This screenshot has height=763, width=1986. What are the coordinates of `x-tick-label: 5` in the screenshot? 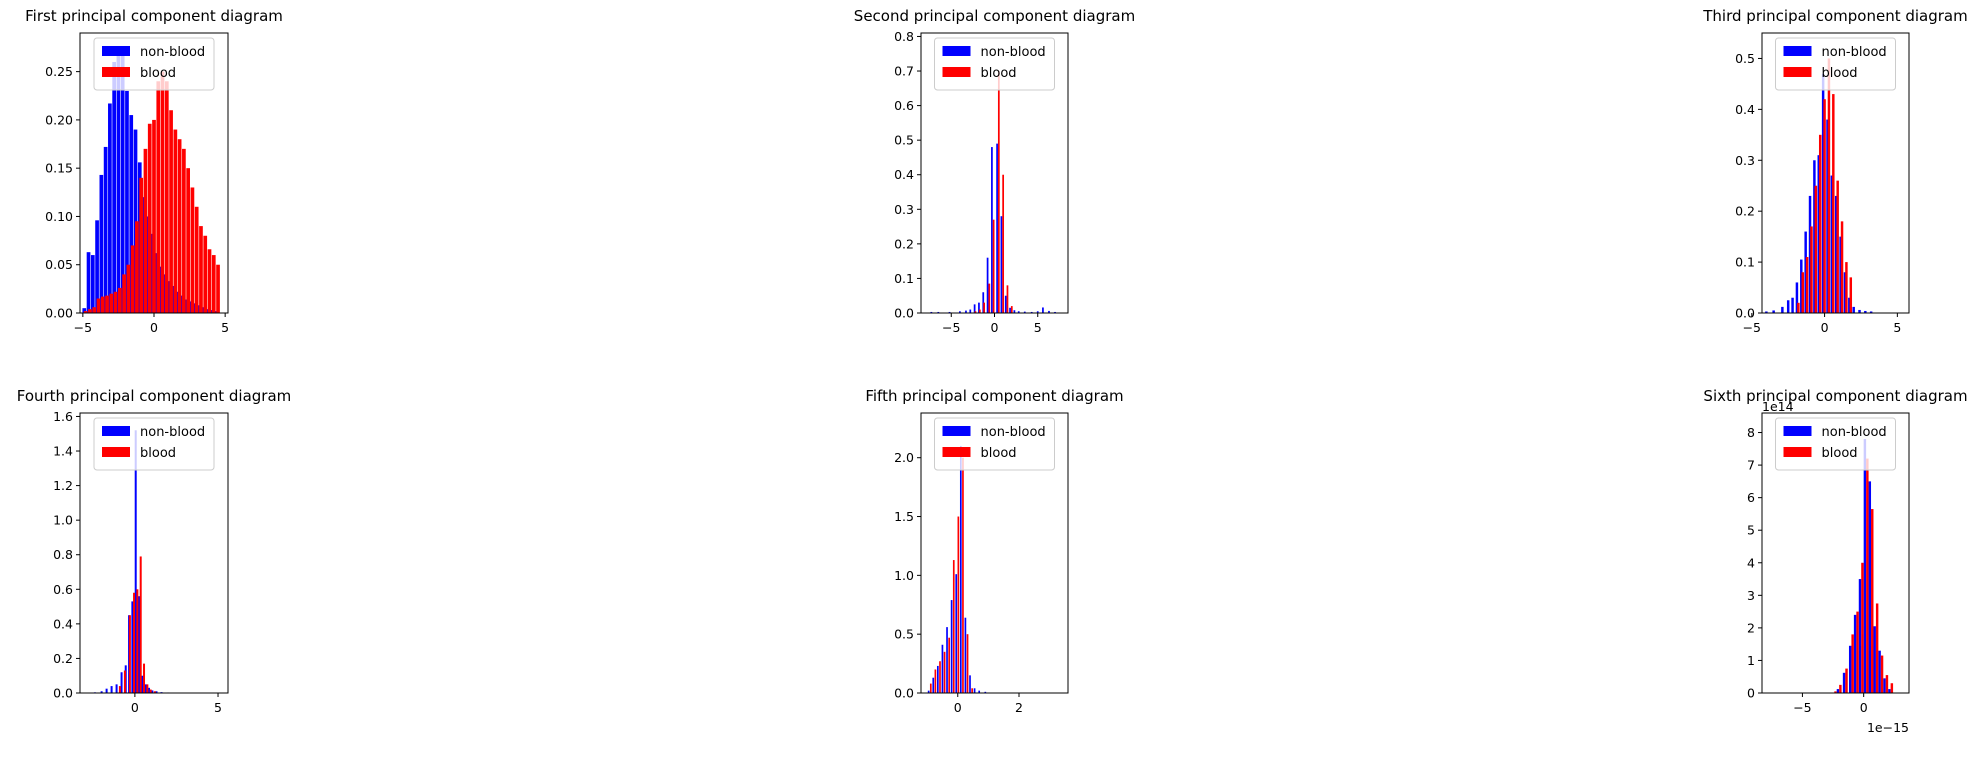 It's located at (218, 707).